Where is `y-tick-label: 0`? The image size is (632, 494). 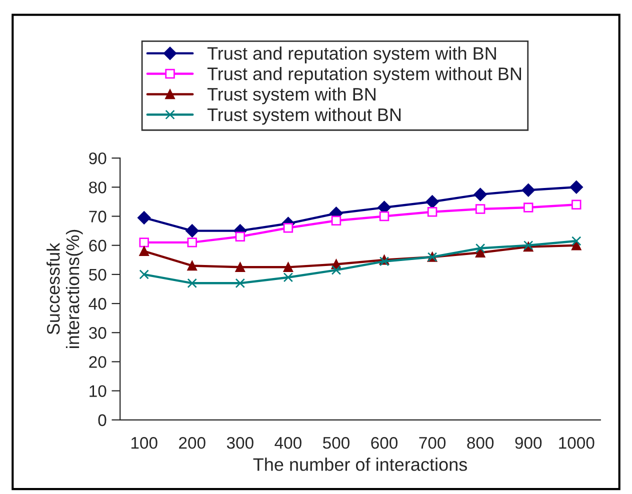
y-tick-label: 0 is located at coordinates (102, 420).